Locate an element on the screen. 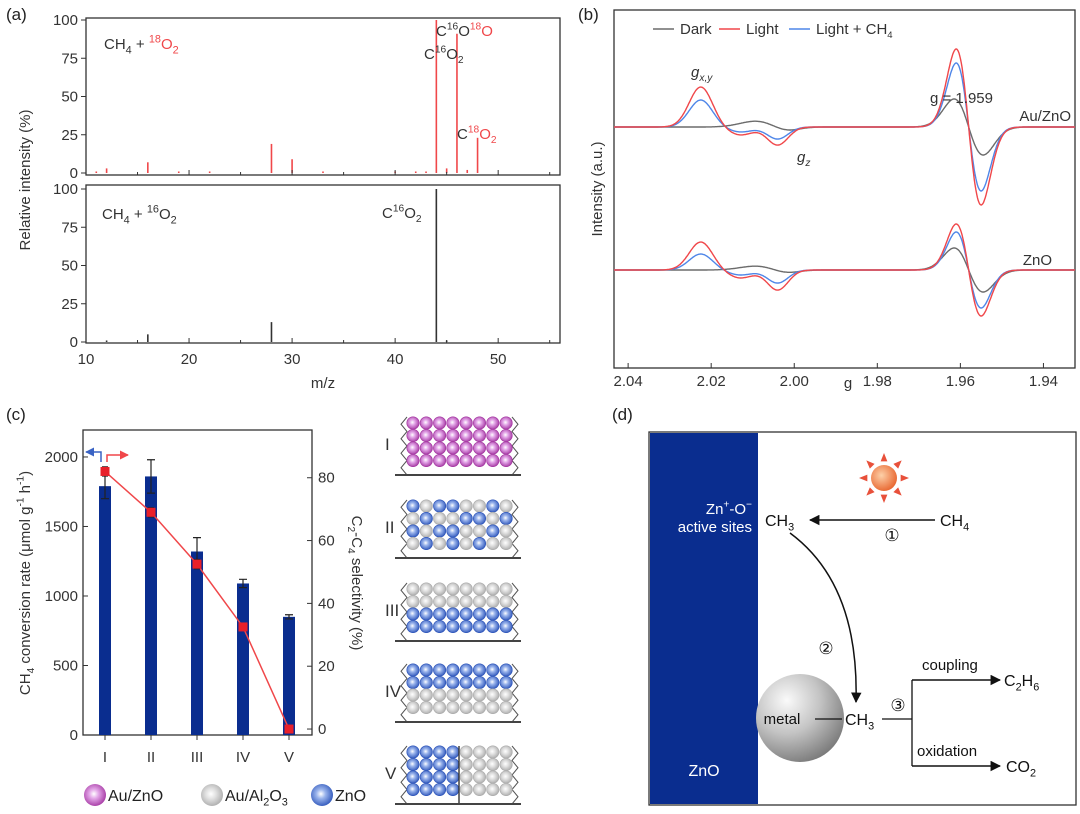 Image resolution: width=1080 pixels, height=814 pixels. b-legend: Dark Light Light + CH4 is located at coordinates (773, 31).